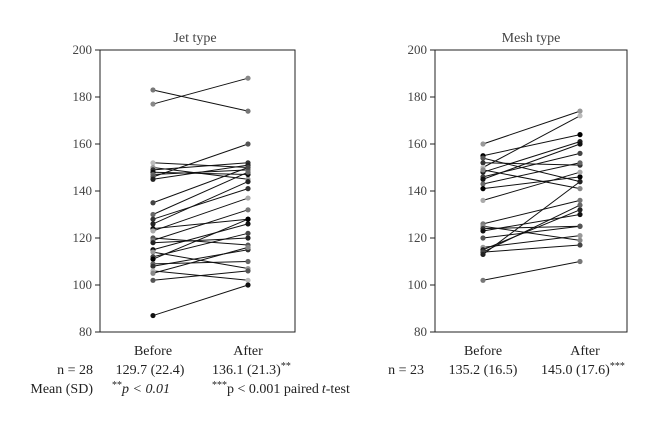  Describe the element at coordinates (617, 366) in the screenshot. I see `mesh-after-significance: ***` at that location.